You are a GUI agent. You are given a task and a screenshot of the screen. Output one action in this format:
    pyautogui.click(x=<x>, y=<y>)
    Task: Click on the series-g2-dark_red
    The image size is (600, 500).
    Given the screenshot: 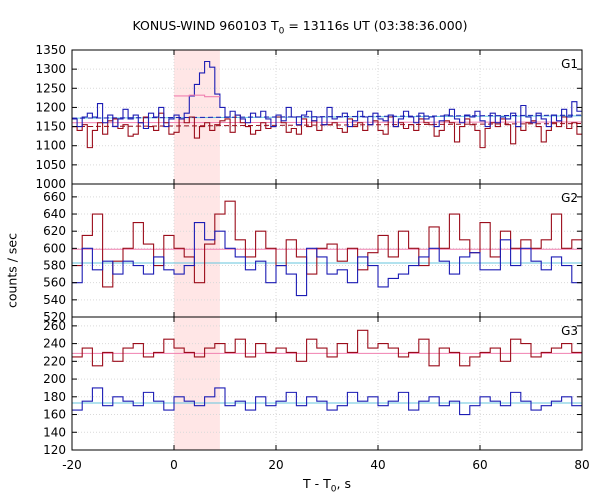 What is the action you would take?
    pyautogui.click(x=327, y=244)
    